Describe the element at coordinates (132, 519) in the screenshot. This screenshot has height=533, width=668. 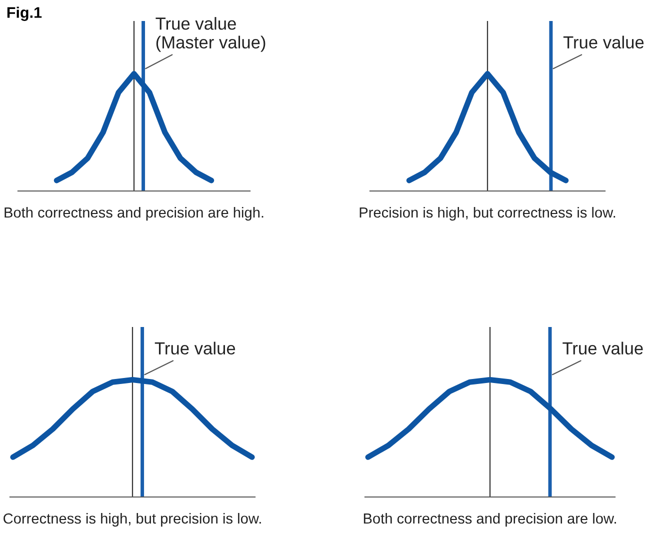
I see `x-axis-title: Correctness is high, but precision is low.` at that location.